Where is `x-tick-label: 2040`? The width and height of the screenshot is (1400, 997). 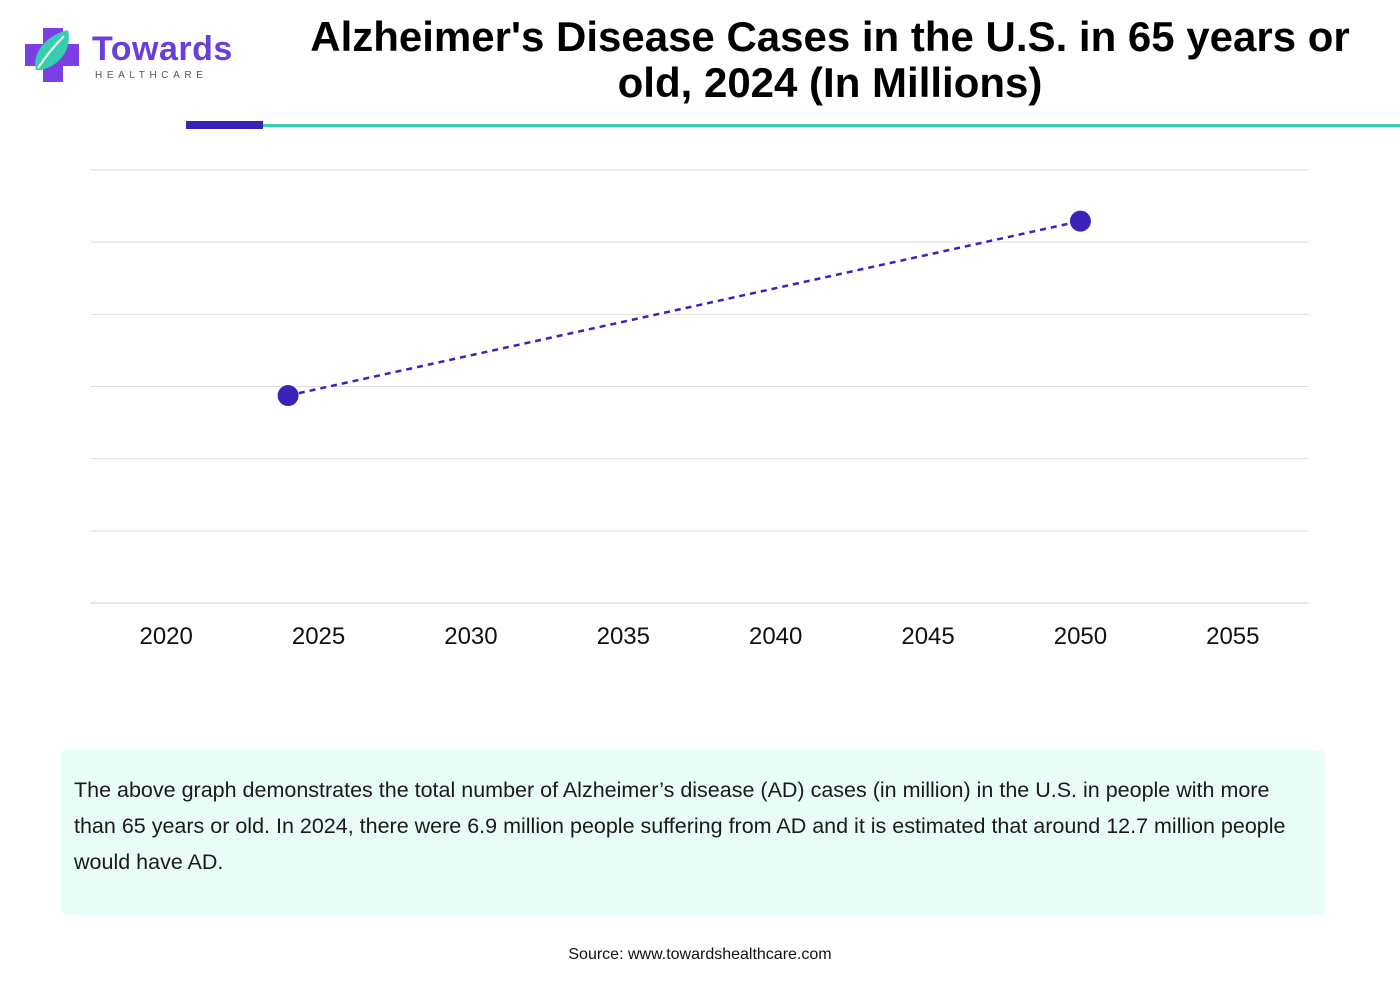
x-tick-label: 2040 is located at coordinates (775, 636).